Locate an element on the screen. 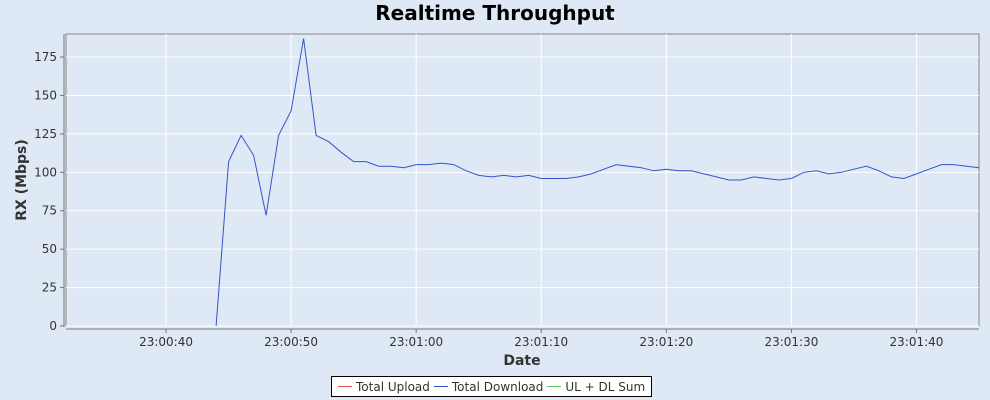  x-axis-title: Date is located at coordinates (521, 361).